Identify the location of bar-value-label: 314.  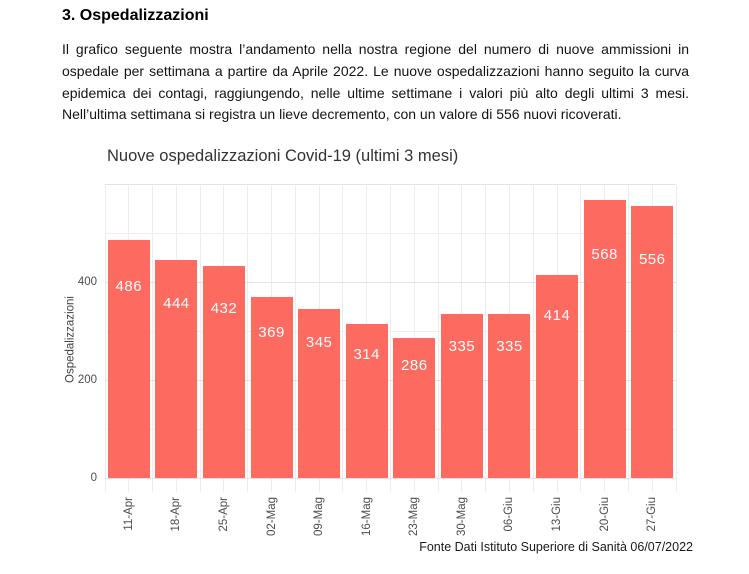
(366, 354).